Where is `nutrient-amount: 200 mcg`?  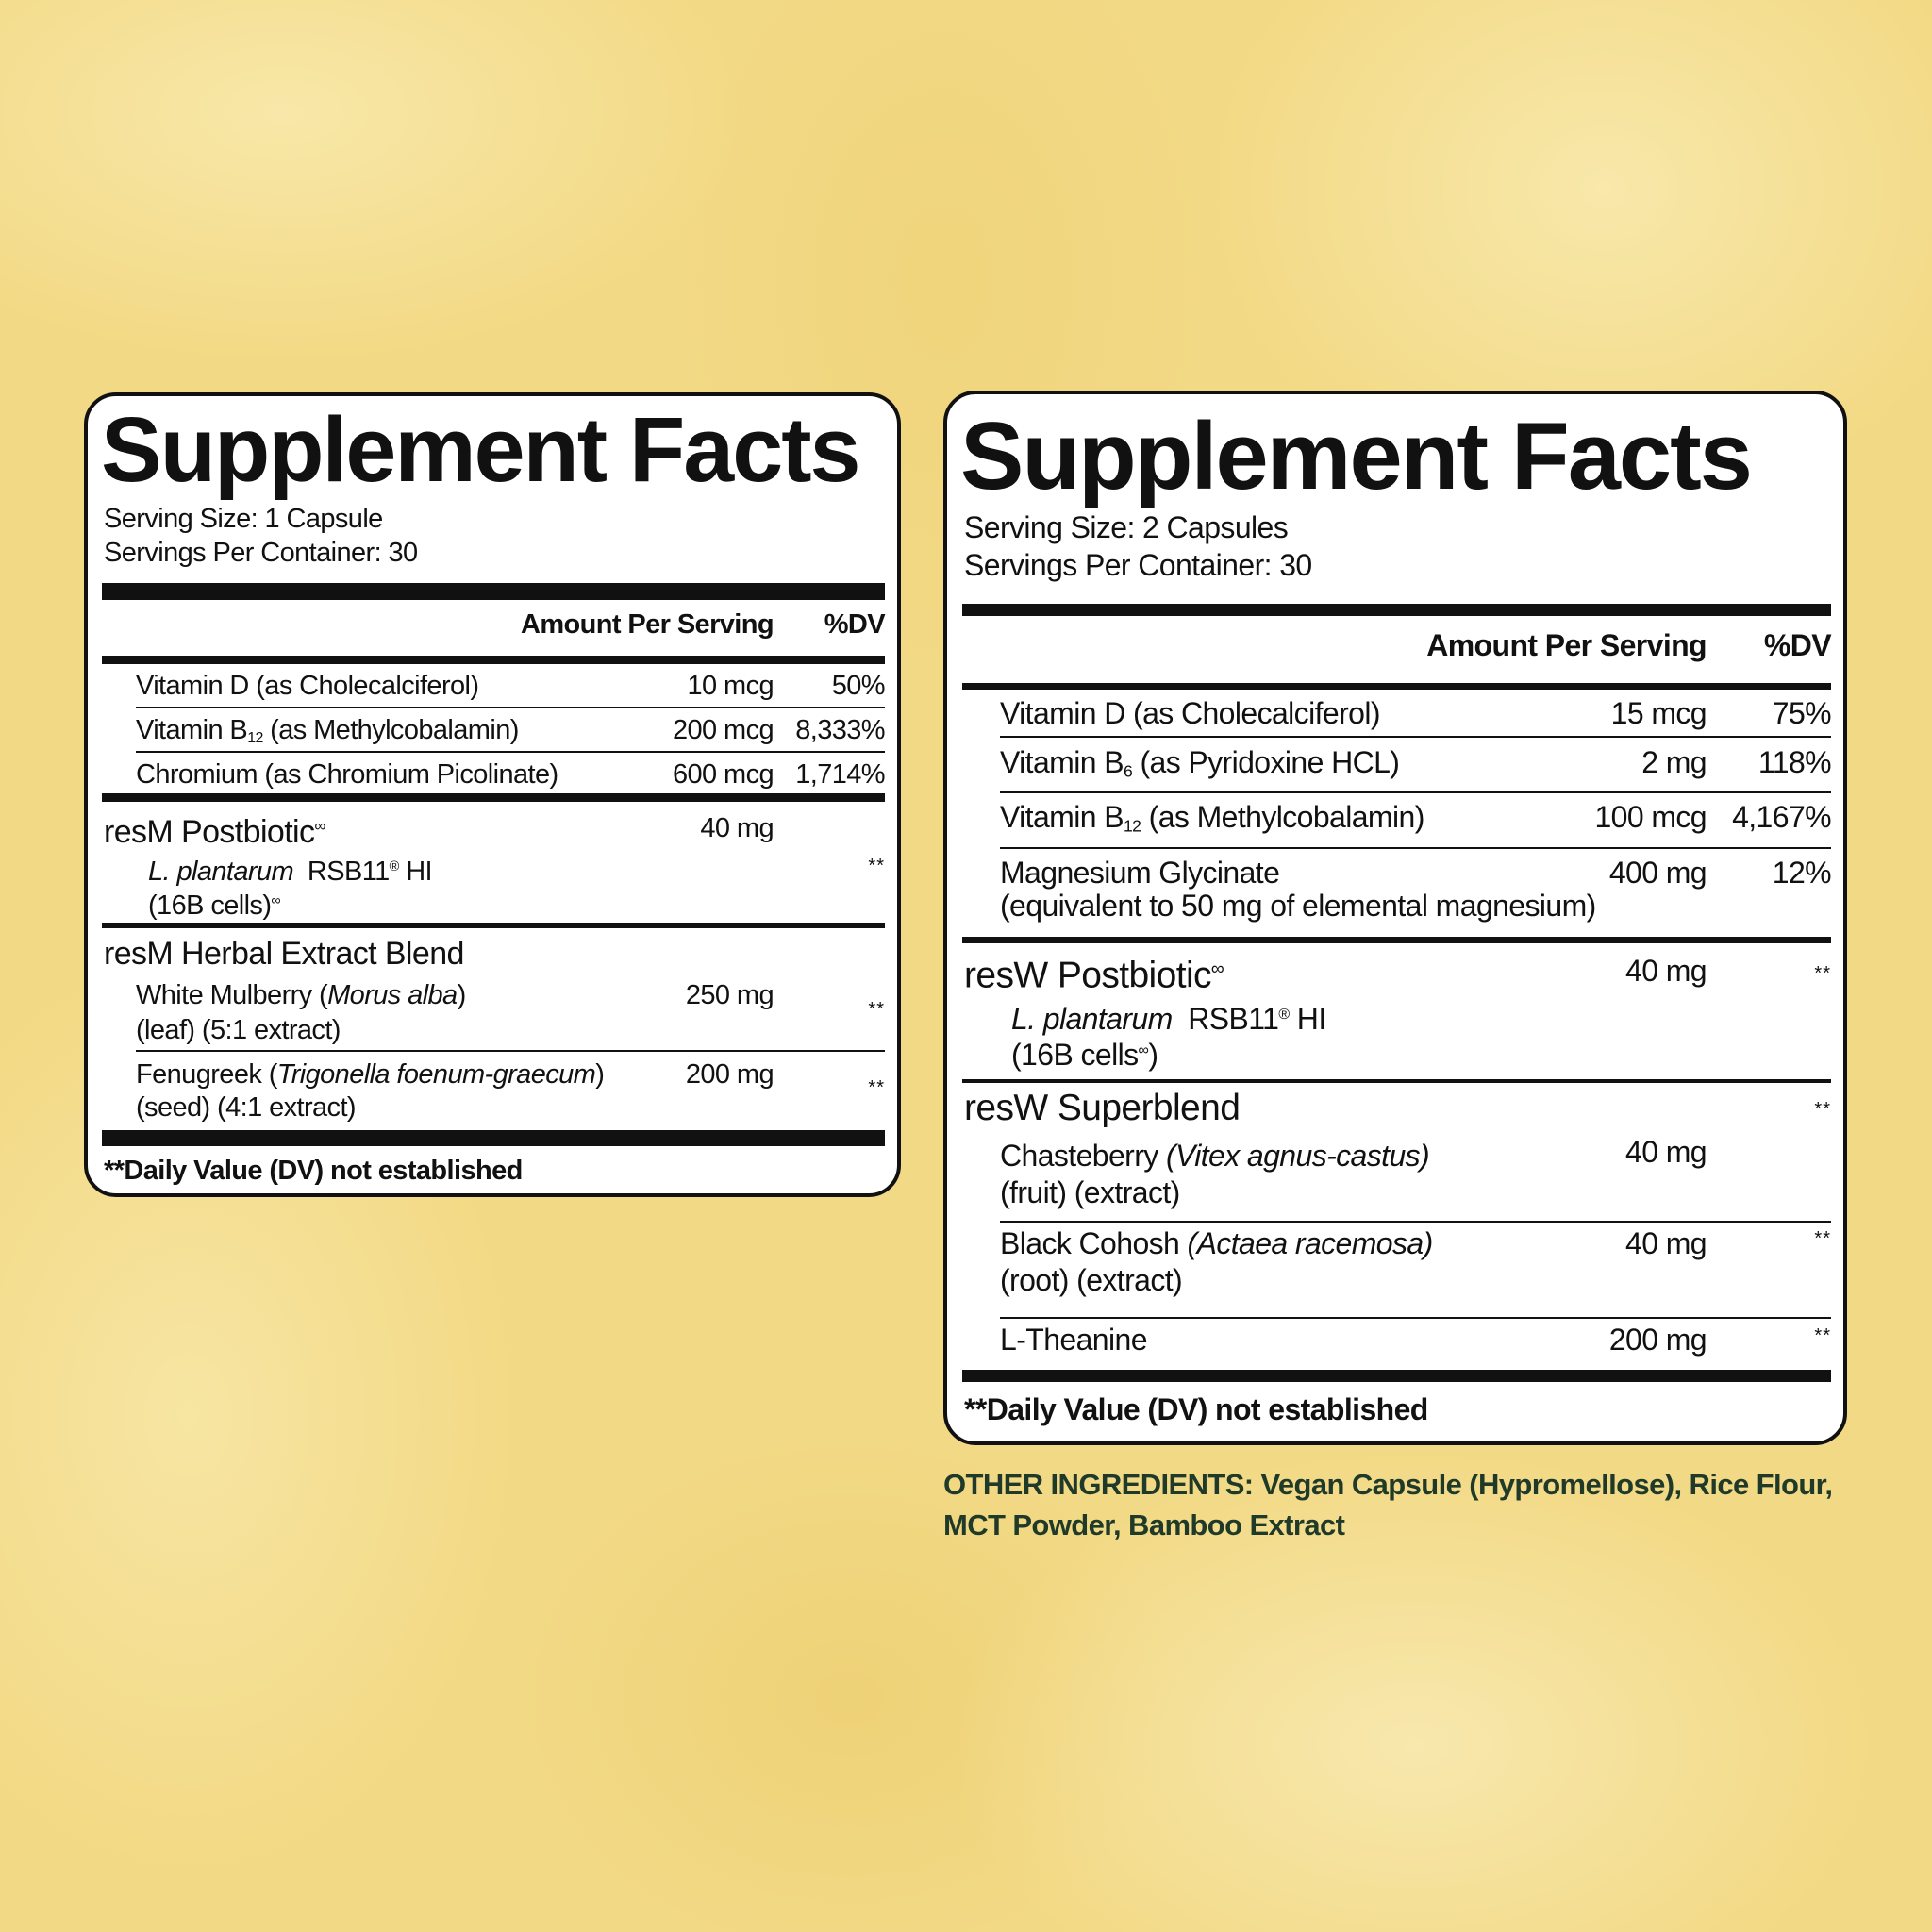 nutrient-amount: 200 mcg is located at coordinates (723, 730).